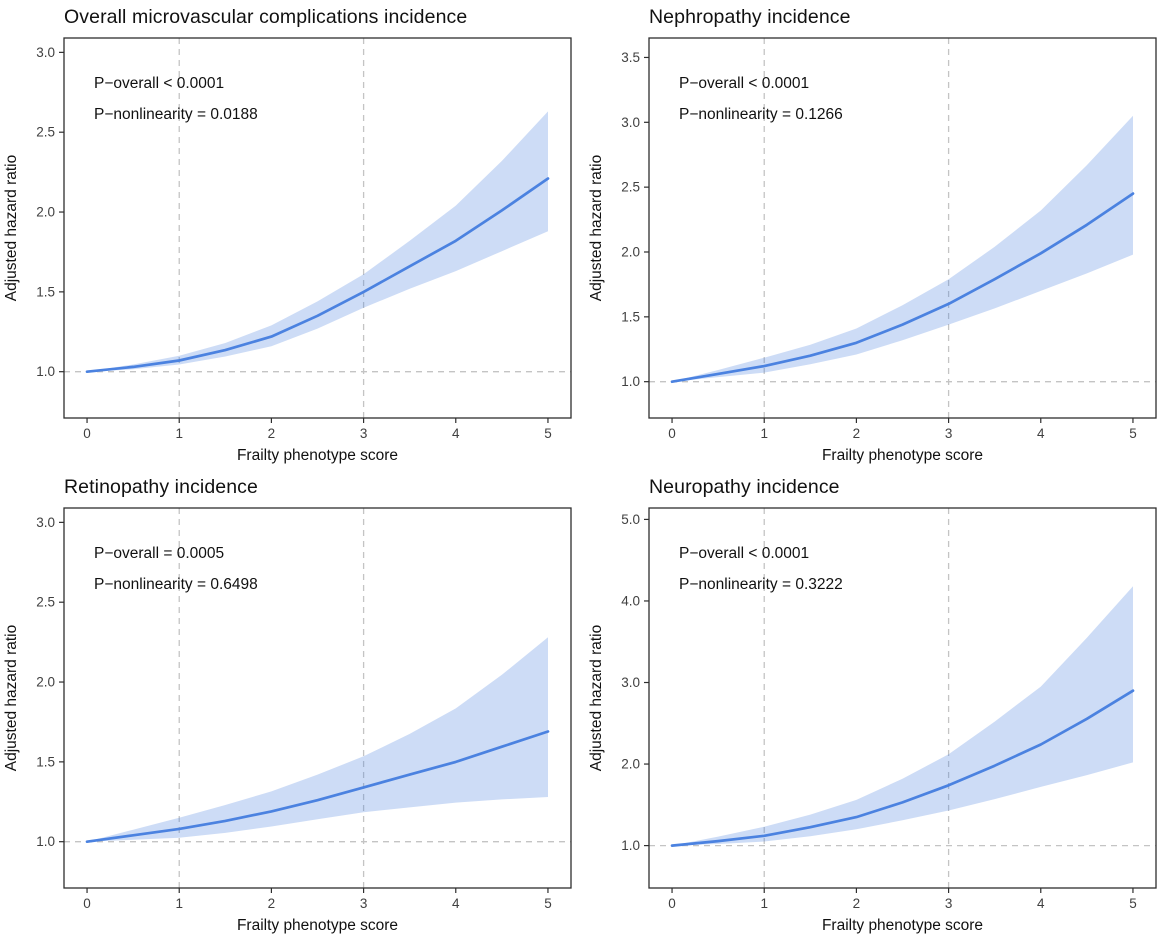 The width and height of the screenshot is (1171, 939). Describe the element at coordinates (630, 57) in the screenshot. I see `y-tick-label: 3.5` at that location.